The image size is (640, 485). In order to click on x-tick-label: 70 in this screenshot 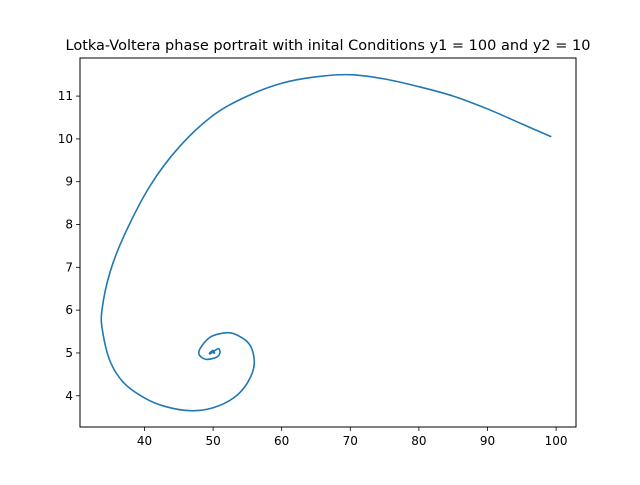, I will do `click(350, 441)`.